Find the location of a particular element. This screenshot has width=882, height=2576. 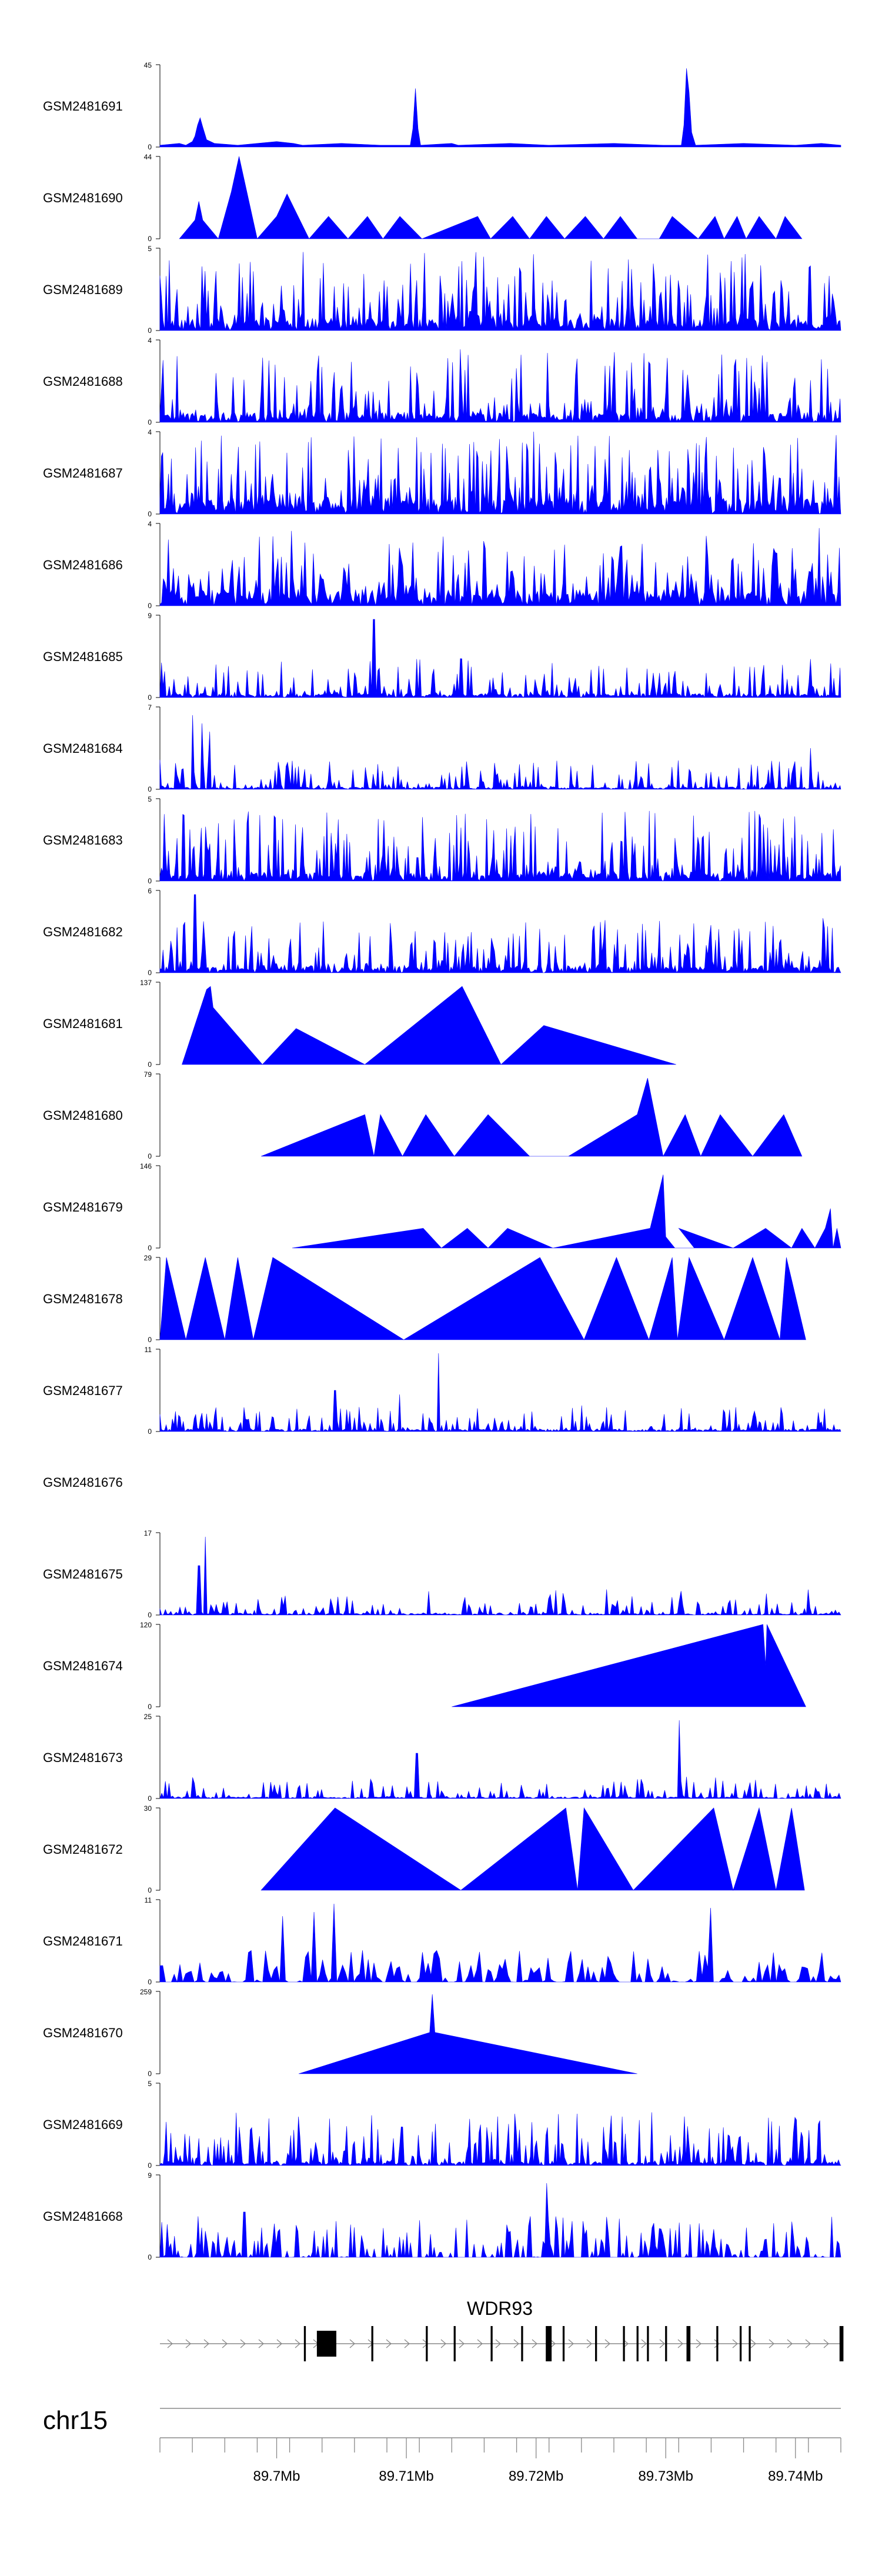

track-GSM2481685: GSM2481685 9 0 is located at coordinates (442, 657).